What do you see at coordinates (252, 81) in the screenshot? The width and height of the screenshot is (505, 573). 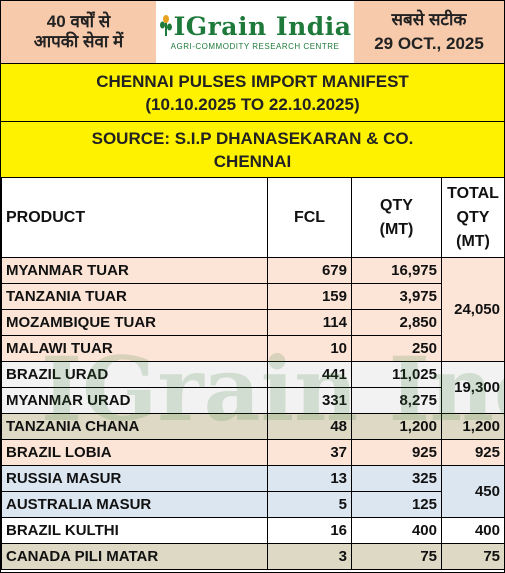 I see `report-title-line1: CHENNAI PULSES IMPORT MANIFEST` at bounding box center [252, 81].